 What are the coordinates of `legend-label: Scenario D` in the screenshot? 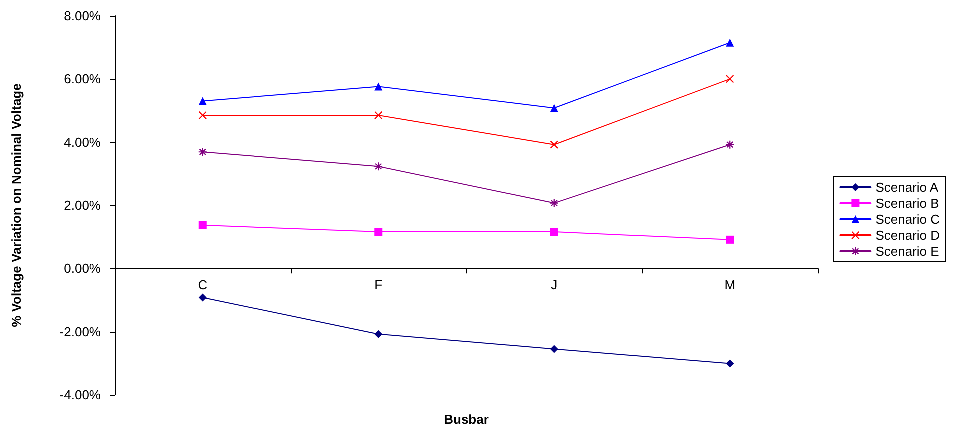 It's located at (908, 235).